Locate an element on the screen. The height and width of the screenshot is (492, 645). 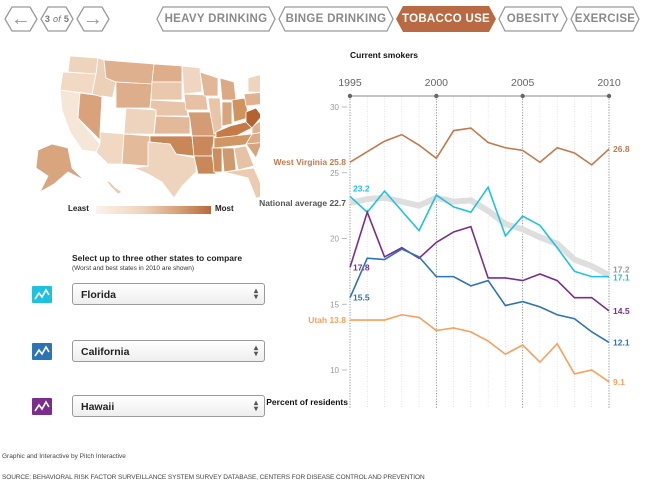
state-wyoming is located at coordinates (134, 95).